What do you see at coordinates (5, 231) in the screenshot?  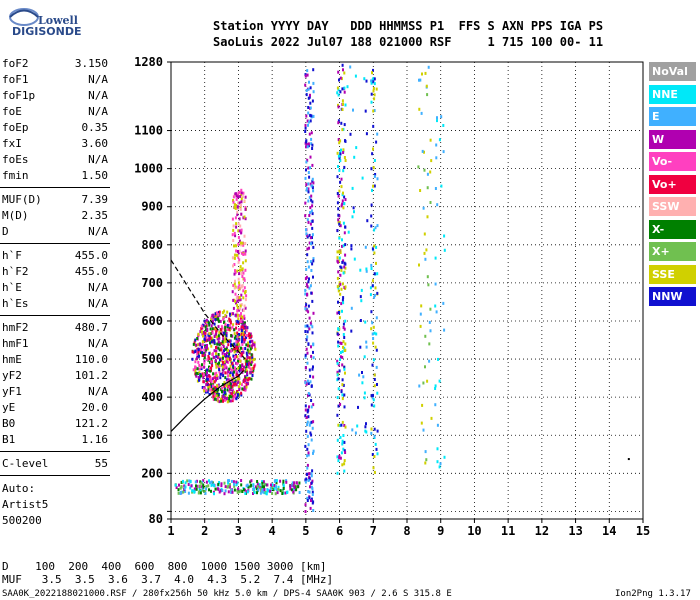 I see `param-name: D` at bounding box center [5, 231].